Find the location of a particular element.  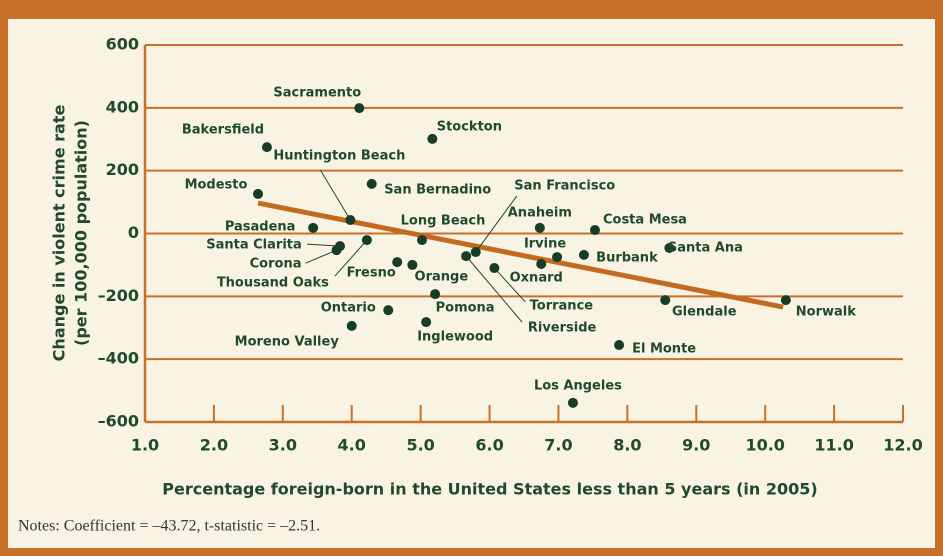

point-label: Thousand Oaks is located at coordinates (273, 283).